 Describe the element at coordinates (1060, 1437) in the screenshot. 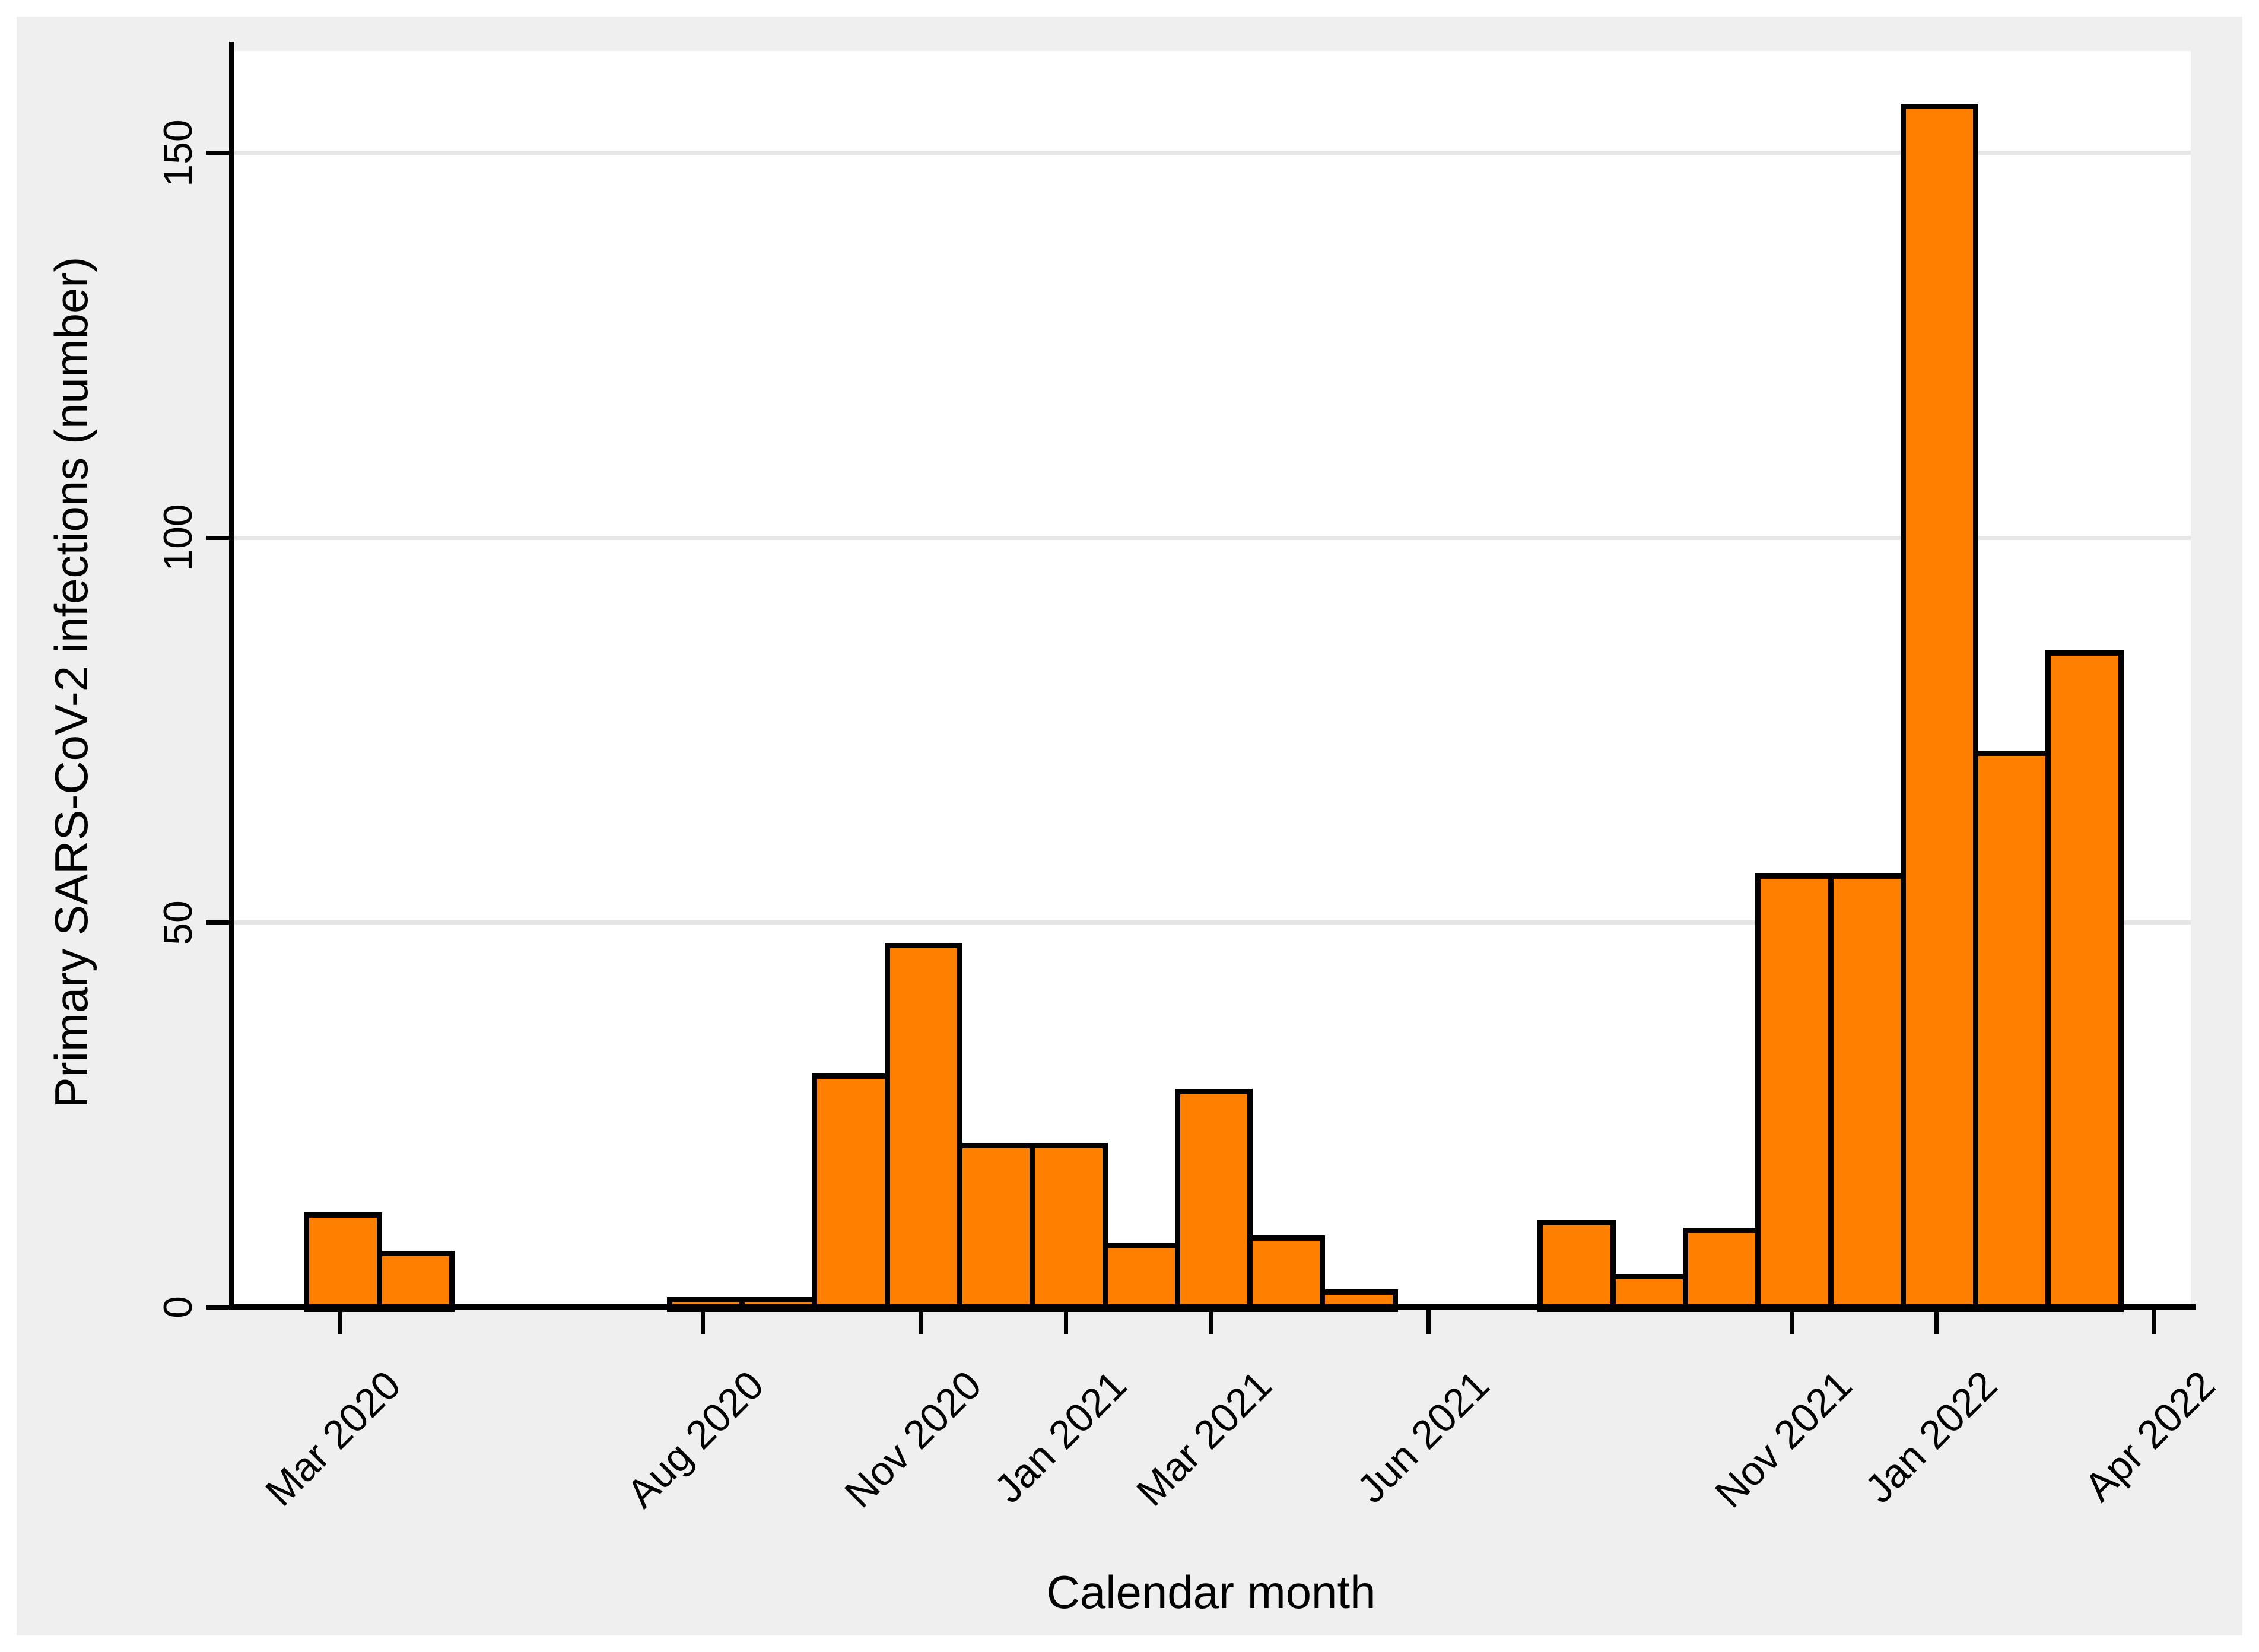

I see `x-tick-label: Jan 2021` at that location.